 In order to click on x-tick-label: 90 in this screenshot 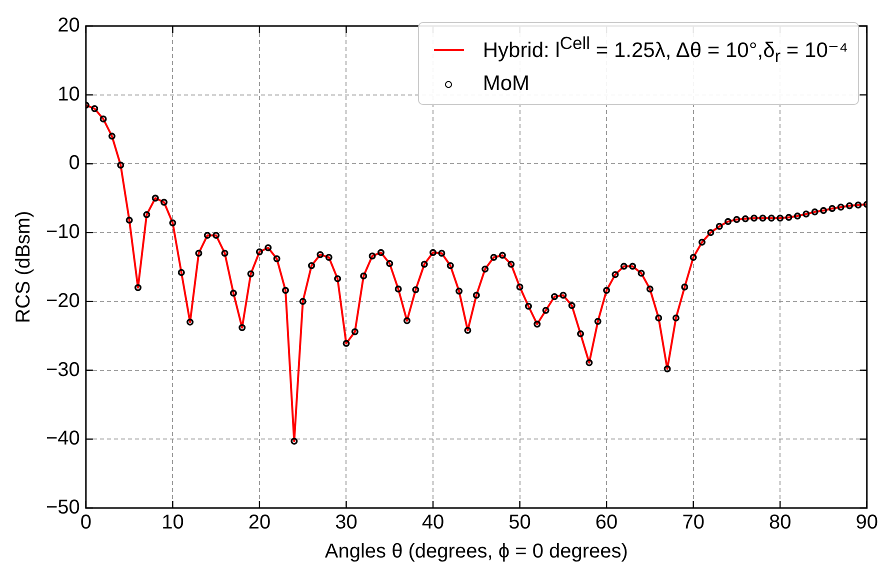, I will do `click(867, 523)`.